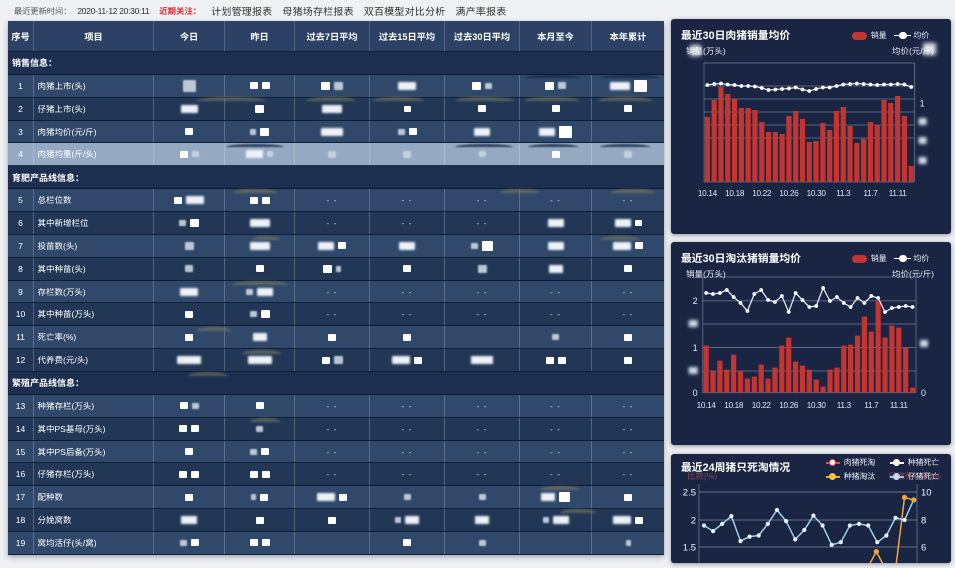 The image size is (955, 568). Describe the element at coordinates (926, 493) in the screenshot. I see `svg-text: 10` at that location.